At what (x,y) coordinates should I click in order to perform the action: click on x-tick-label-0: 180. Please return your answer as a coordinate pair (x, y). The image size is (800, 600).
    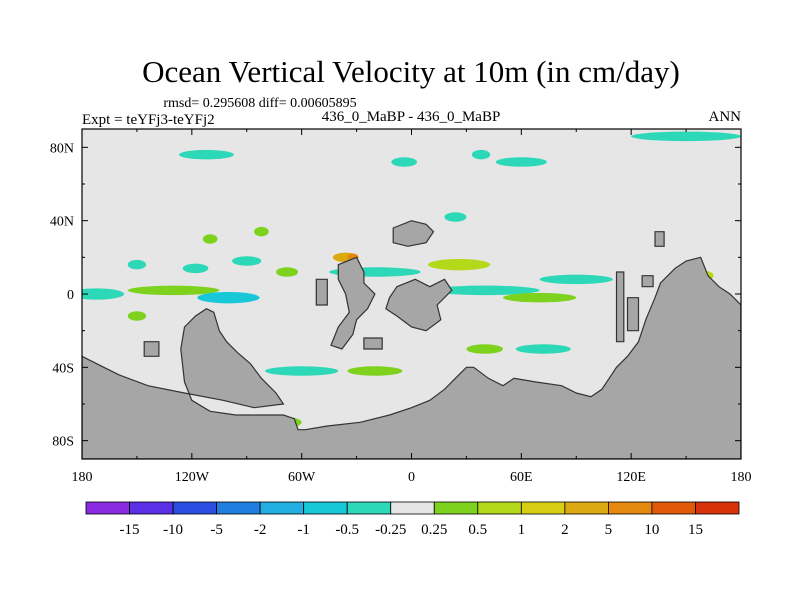
    Looking at the image, I should click on (82, 477).